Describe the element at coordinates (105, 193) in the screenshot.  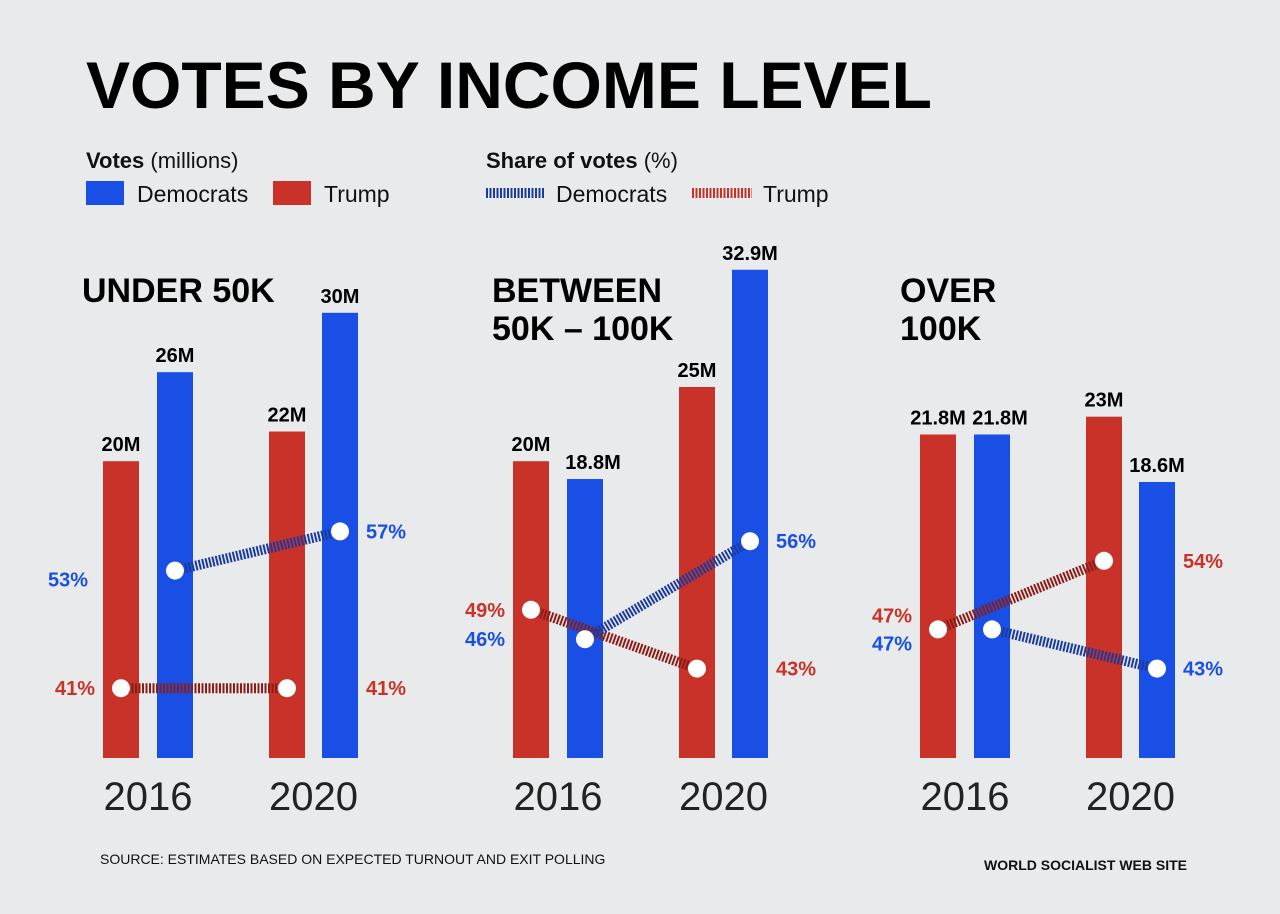
I see `legend-votes-democrats-swatch` at that location.